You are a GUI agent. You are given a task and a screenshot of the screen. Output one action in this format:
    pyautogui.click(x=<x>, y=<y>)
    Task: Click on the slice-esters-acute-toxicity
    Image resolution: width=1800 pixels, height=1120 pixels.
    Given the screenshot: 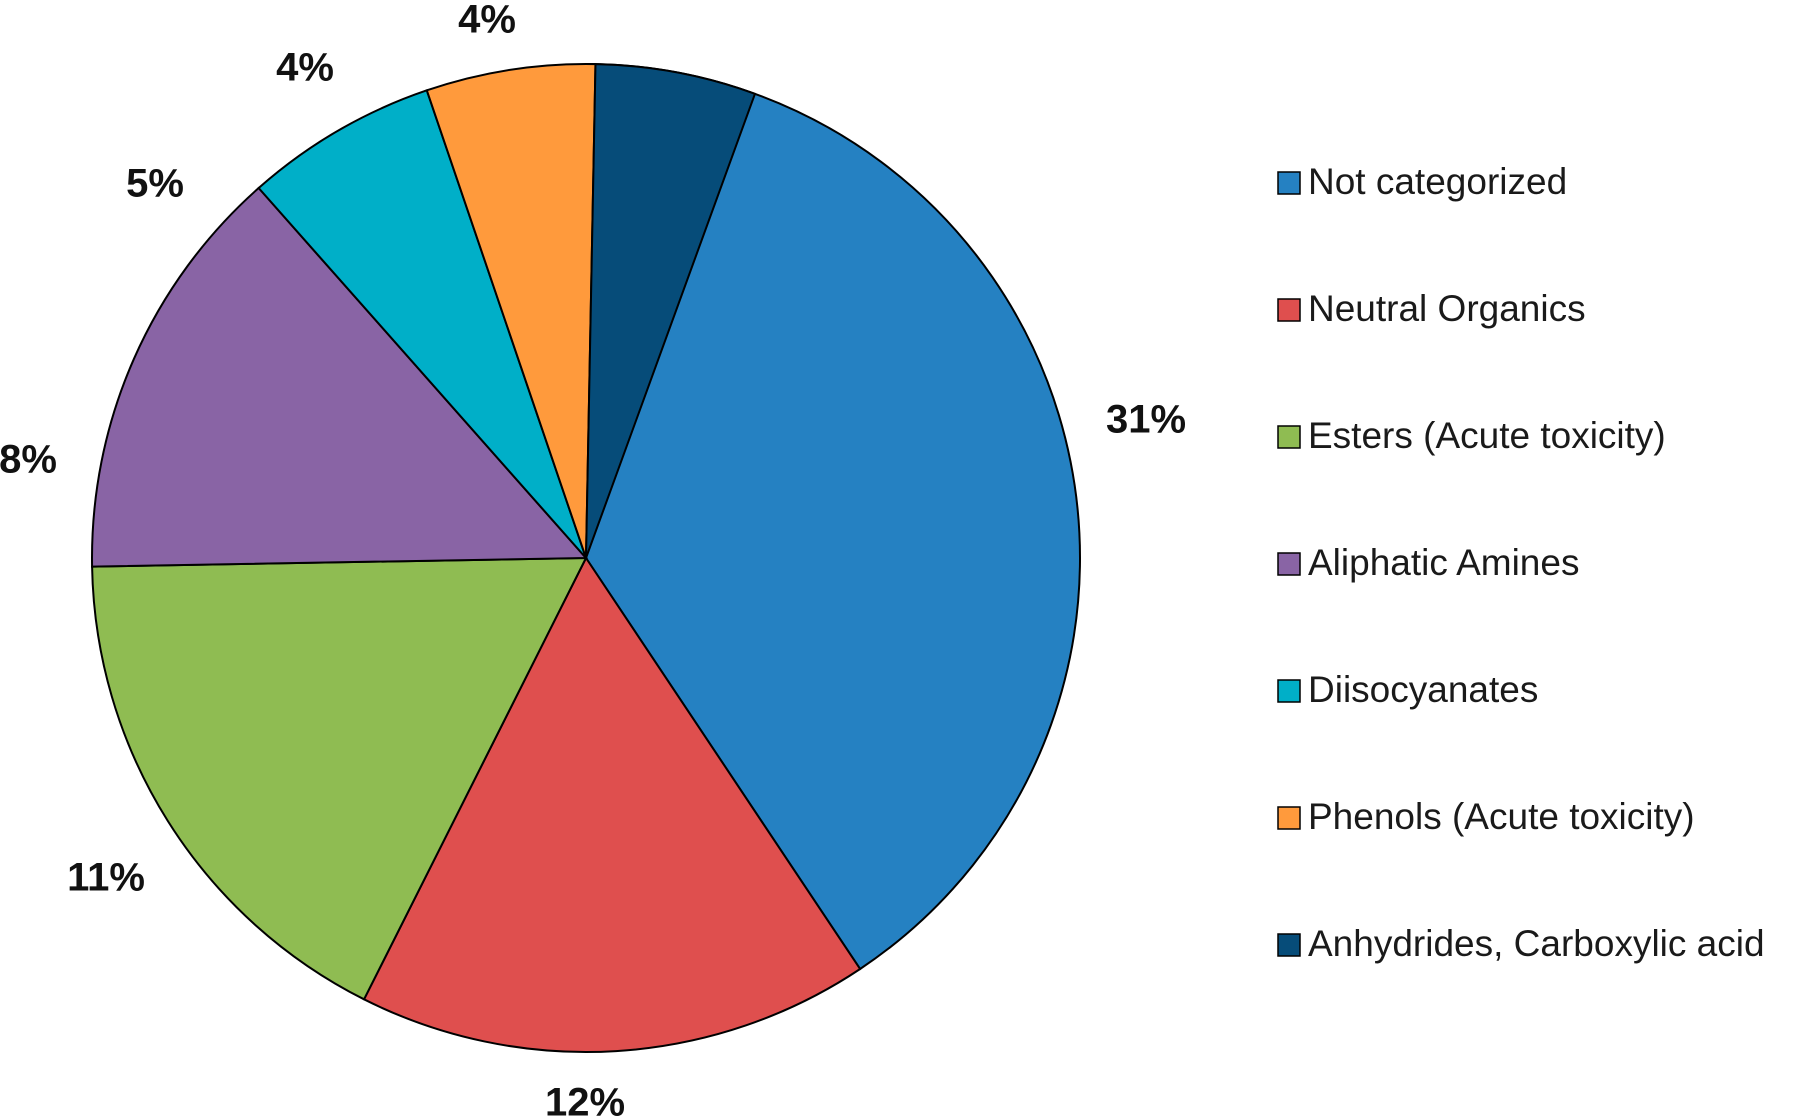 What is the action you would take?
    pyautogui.click(x=339, y=778)
    